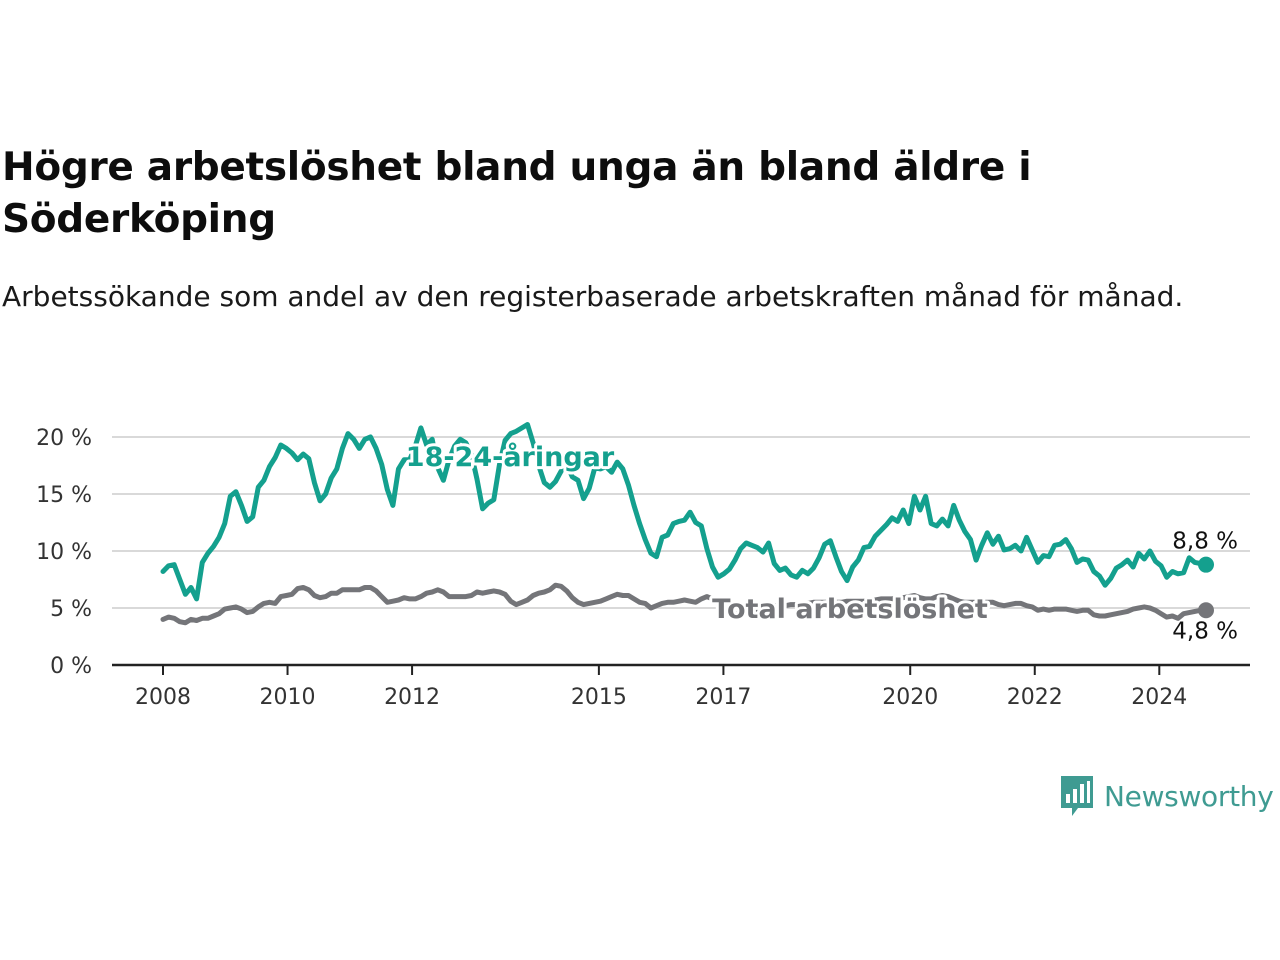  What do you see at coordinates (288, 697) in the screenshot?
I see `x-tick-label: 2010` at bounding box center [288, 697].